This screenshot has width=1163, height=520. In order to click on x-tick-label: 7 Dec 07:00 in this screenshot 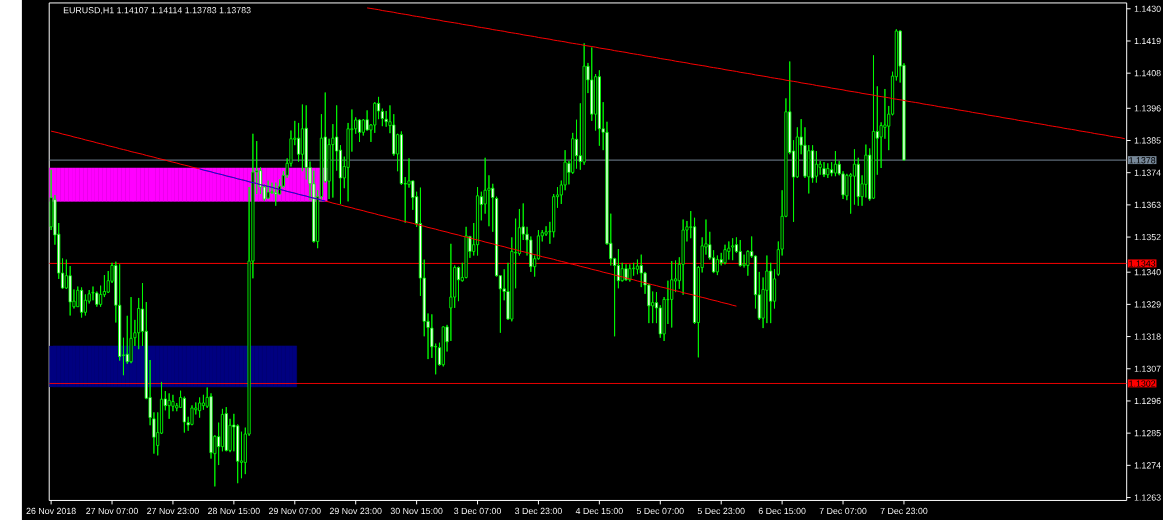, I will do `click(843, 511)`.